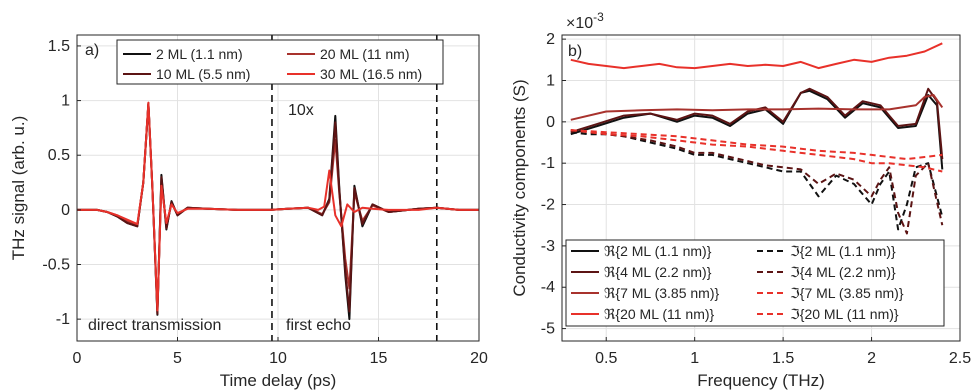  What do you see at coordinates (575, 51) in the screenshot?
I see `panel-b-label: b)` at bounding box center [575, 51].